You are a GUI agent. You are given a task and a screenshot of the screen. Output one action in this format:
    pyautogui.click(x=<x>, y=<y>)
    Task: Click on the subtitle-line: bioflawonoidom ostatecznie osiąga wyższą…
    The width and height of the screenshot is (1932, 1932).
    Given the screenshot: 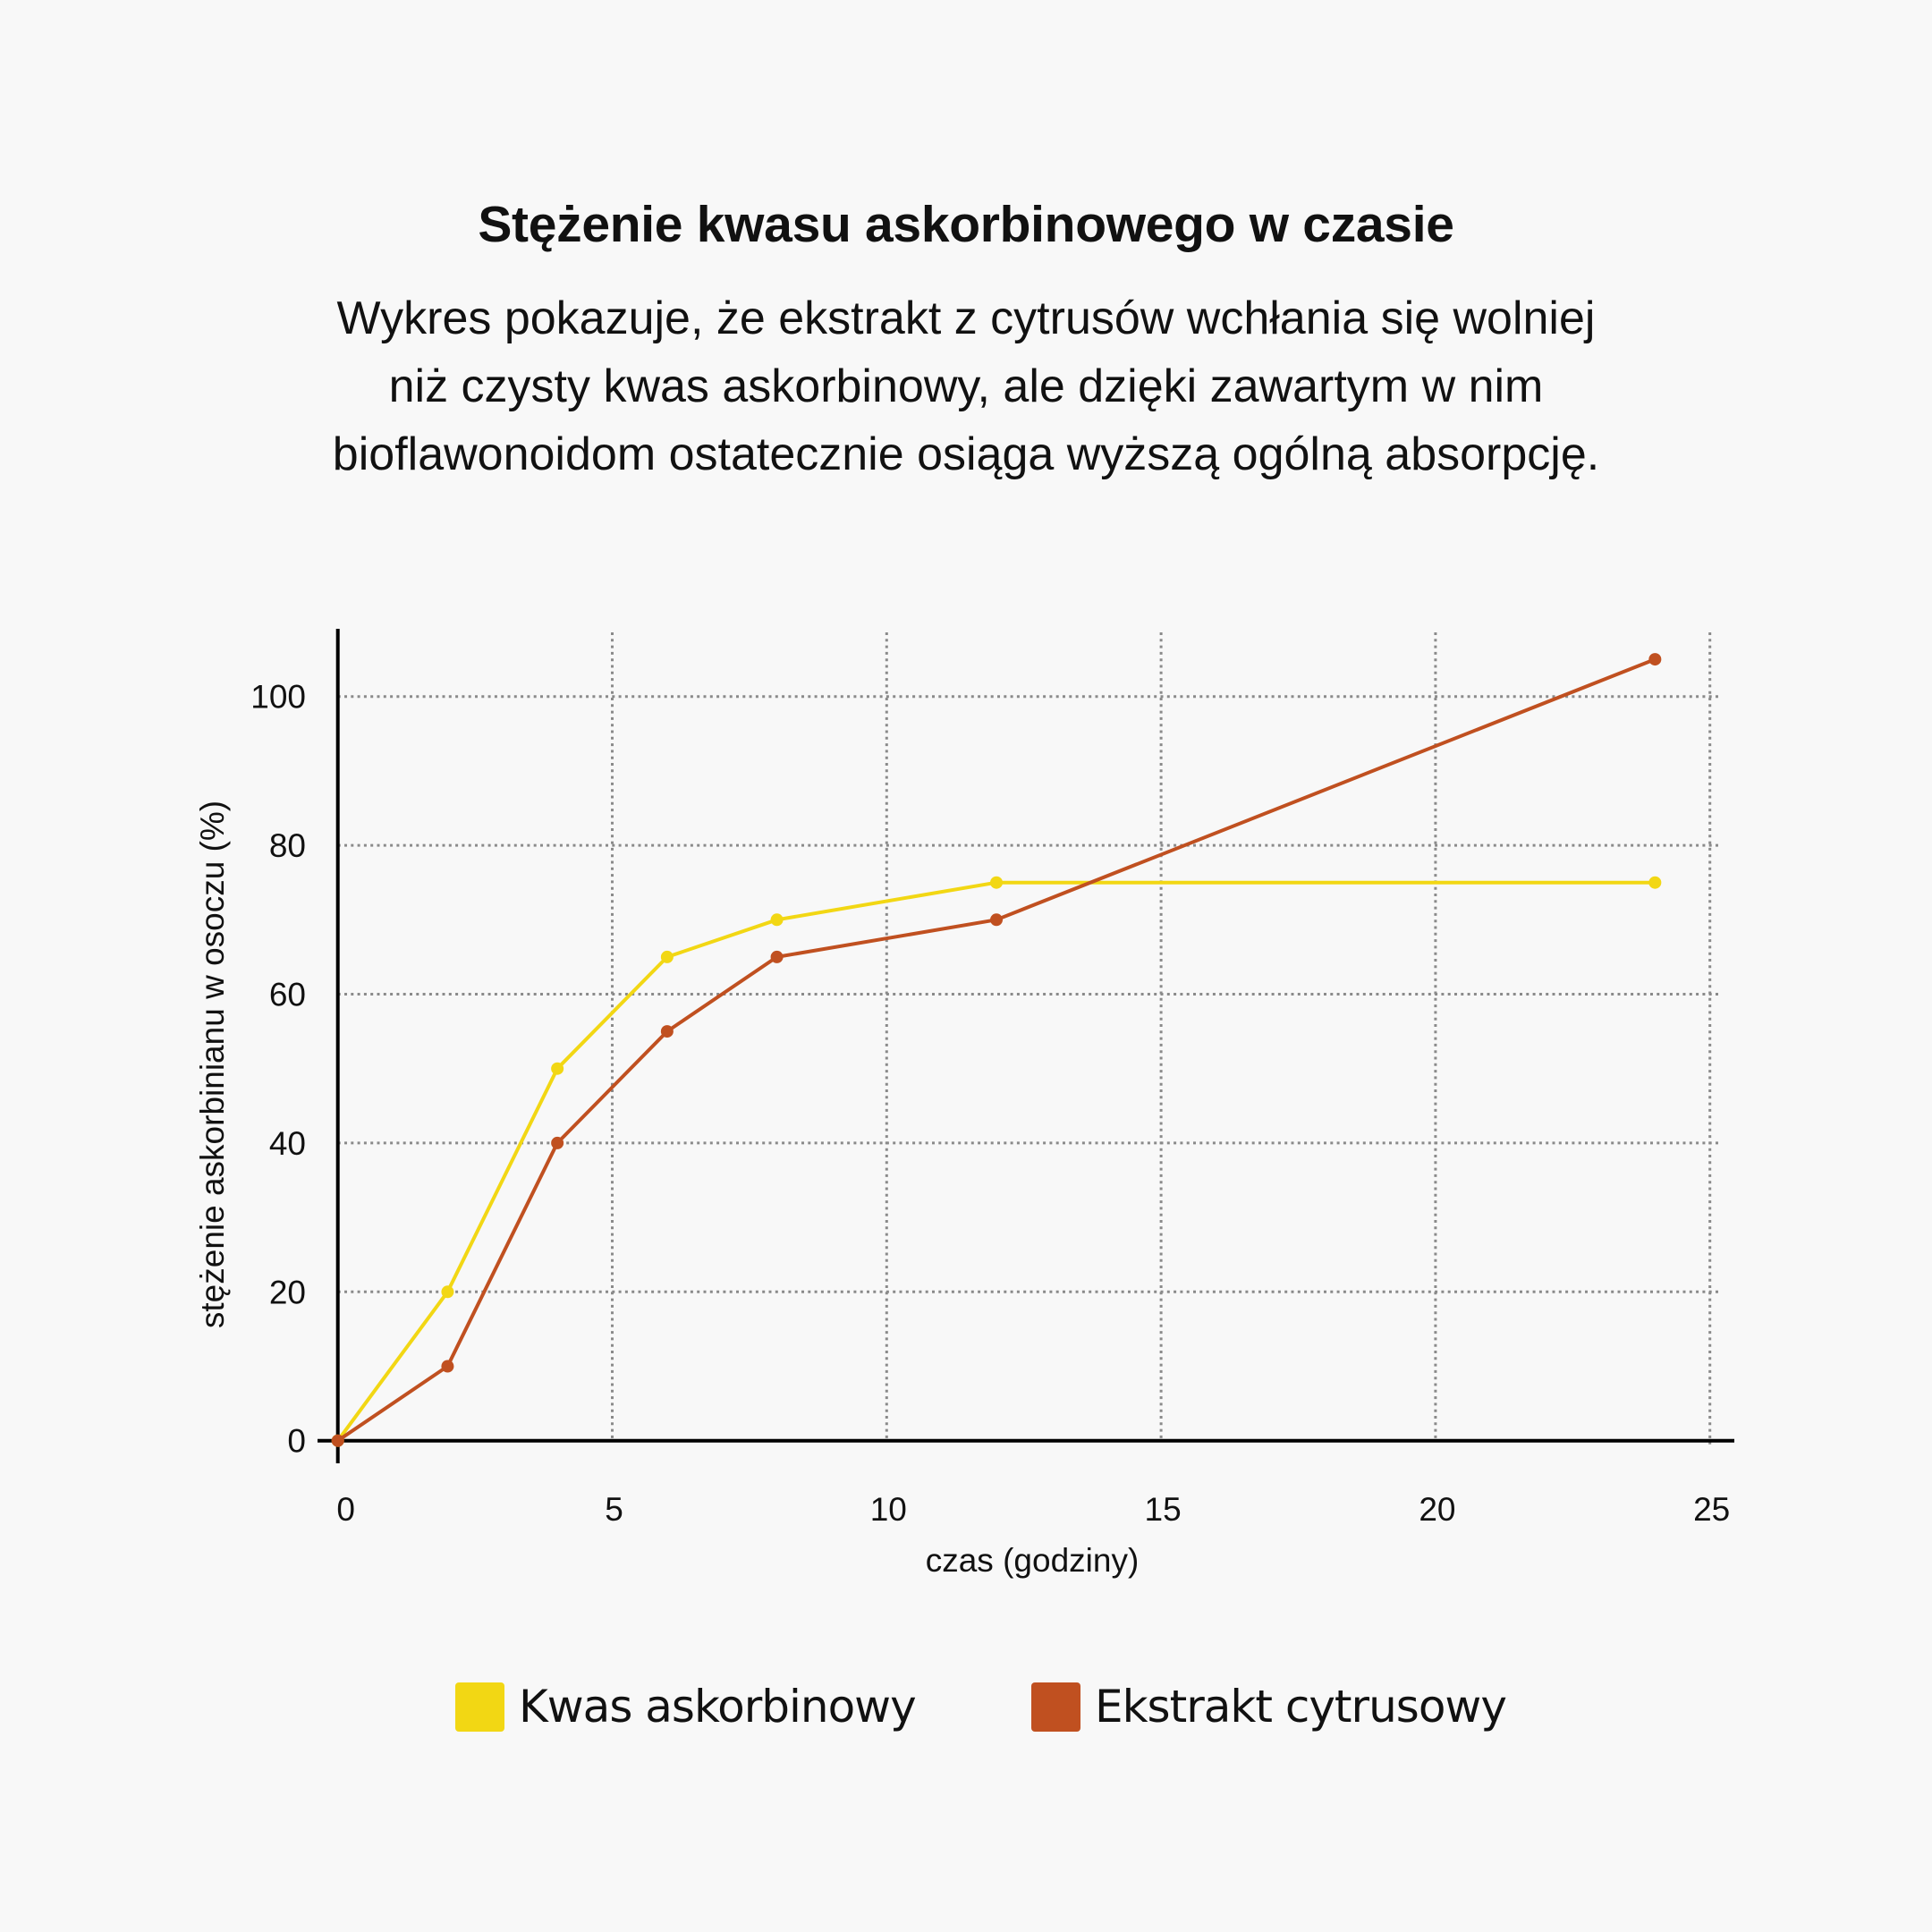 What is the action you would take?
    pyautogui.click(x=966, y=454)
    